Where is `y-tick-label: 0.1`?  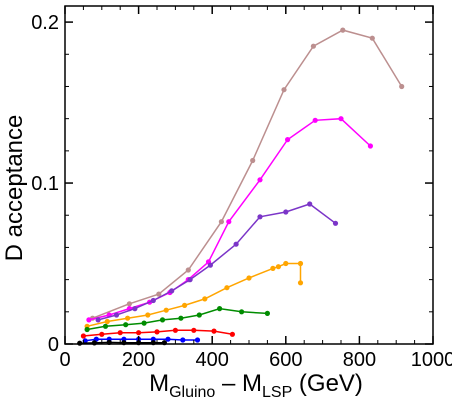 y-tick-label: 0.1 is located at coordinates (45, 184).